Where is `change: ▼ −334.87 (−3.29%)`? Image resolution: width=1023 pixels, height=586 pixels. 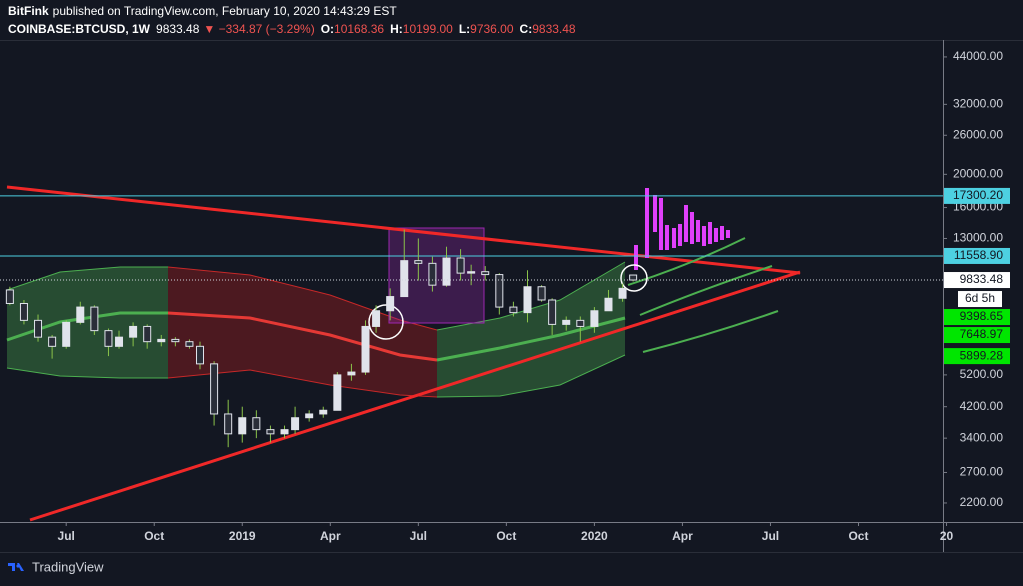 change: ▼ −334.87 (−3.29%) is located at coordinates (258, 29).